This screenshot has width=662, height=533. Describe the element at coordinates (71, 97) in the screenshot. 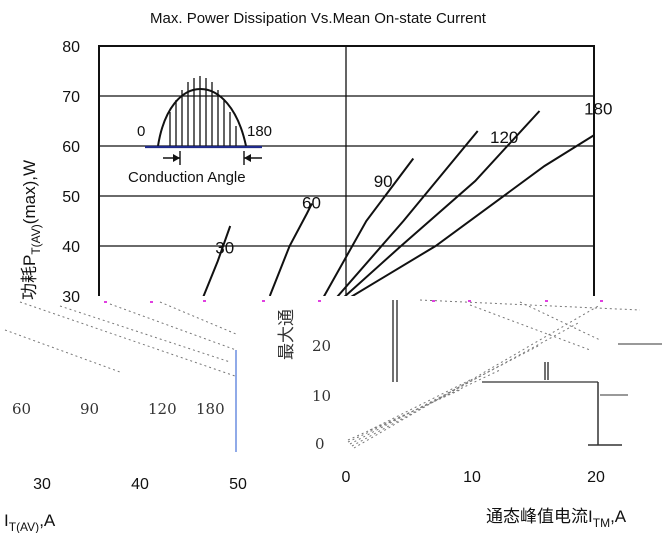

I see `y-tick-70: 70` at that location.